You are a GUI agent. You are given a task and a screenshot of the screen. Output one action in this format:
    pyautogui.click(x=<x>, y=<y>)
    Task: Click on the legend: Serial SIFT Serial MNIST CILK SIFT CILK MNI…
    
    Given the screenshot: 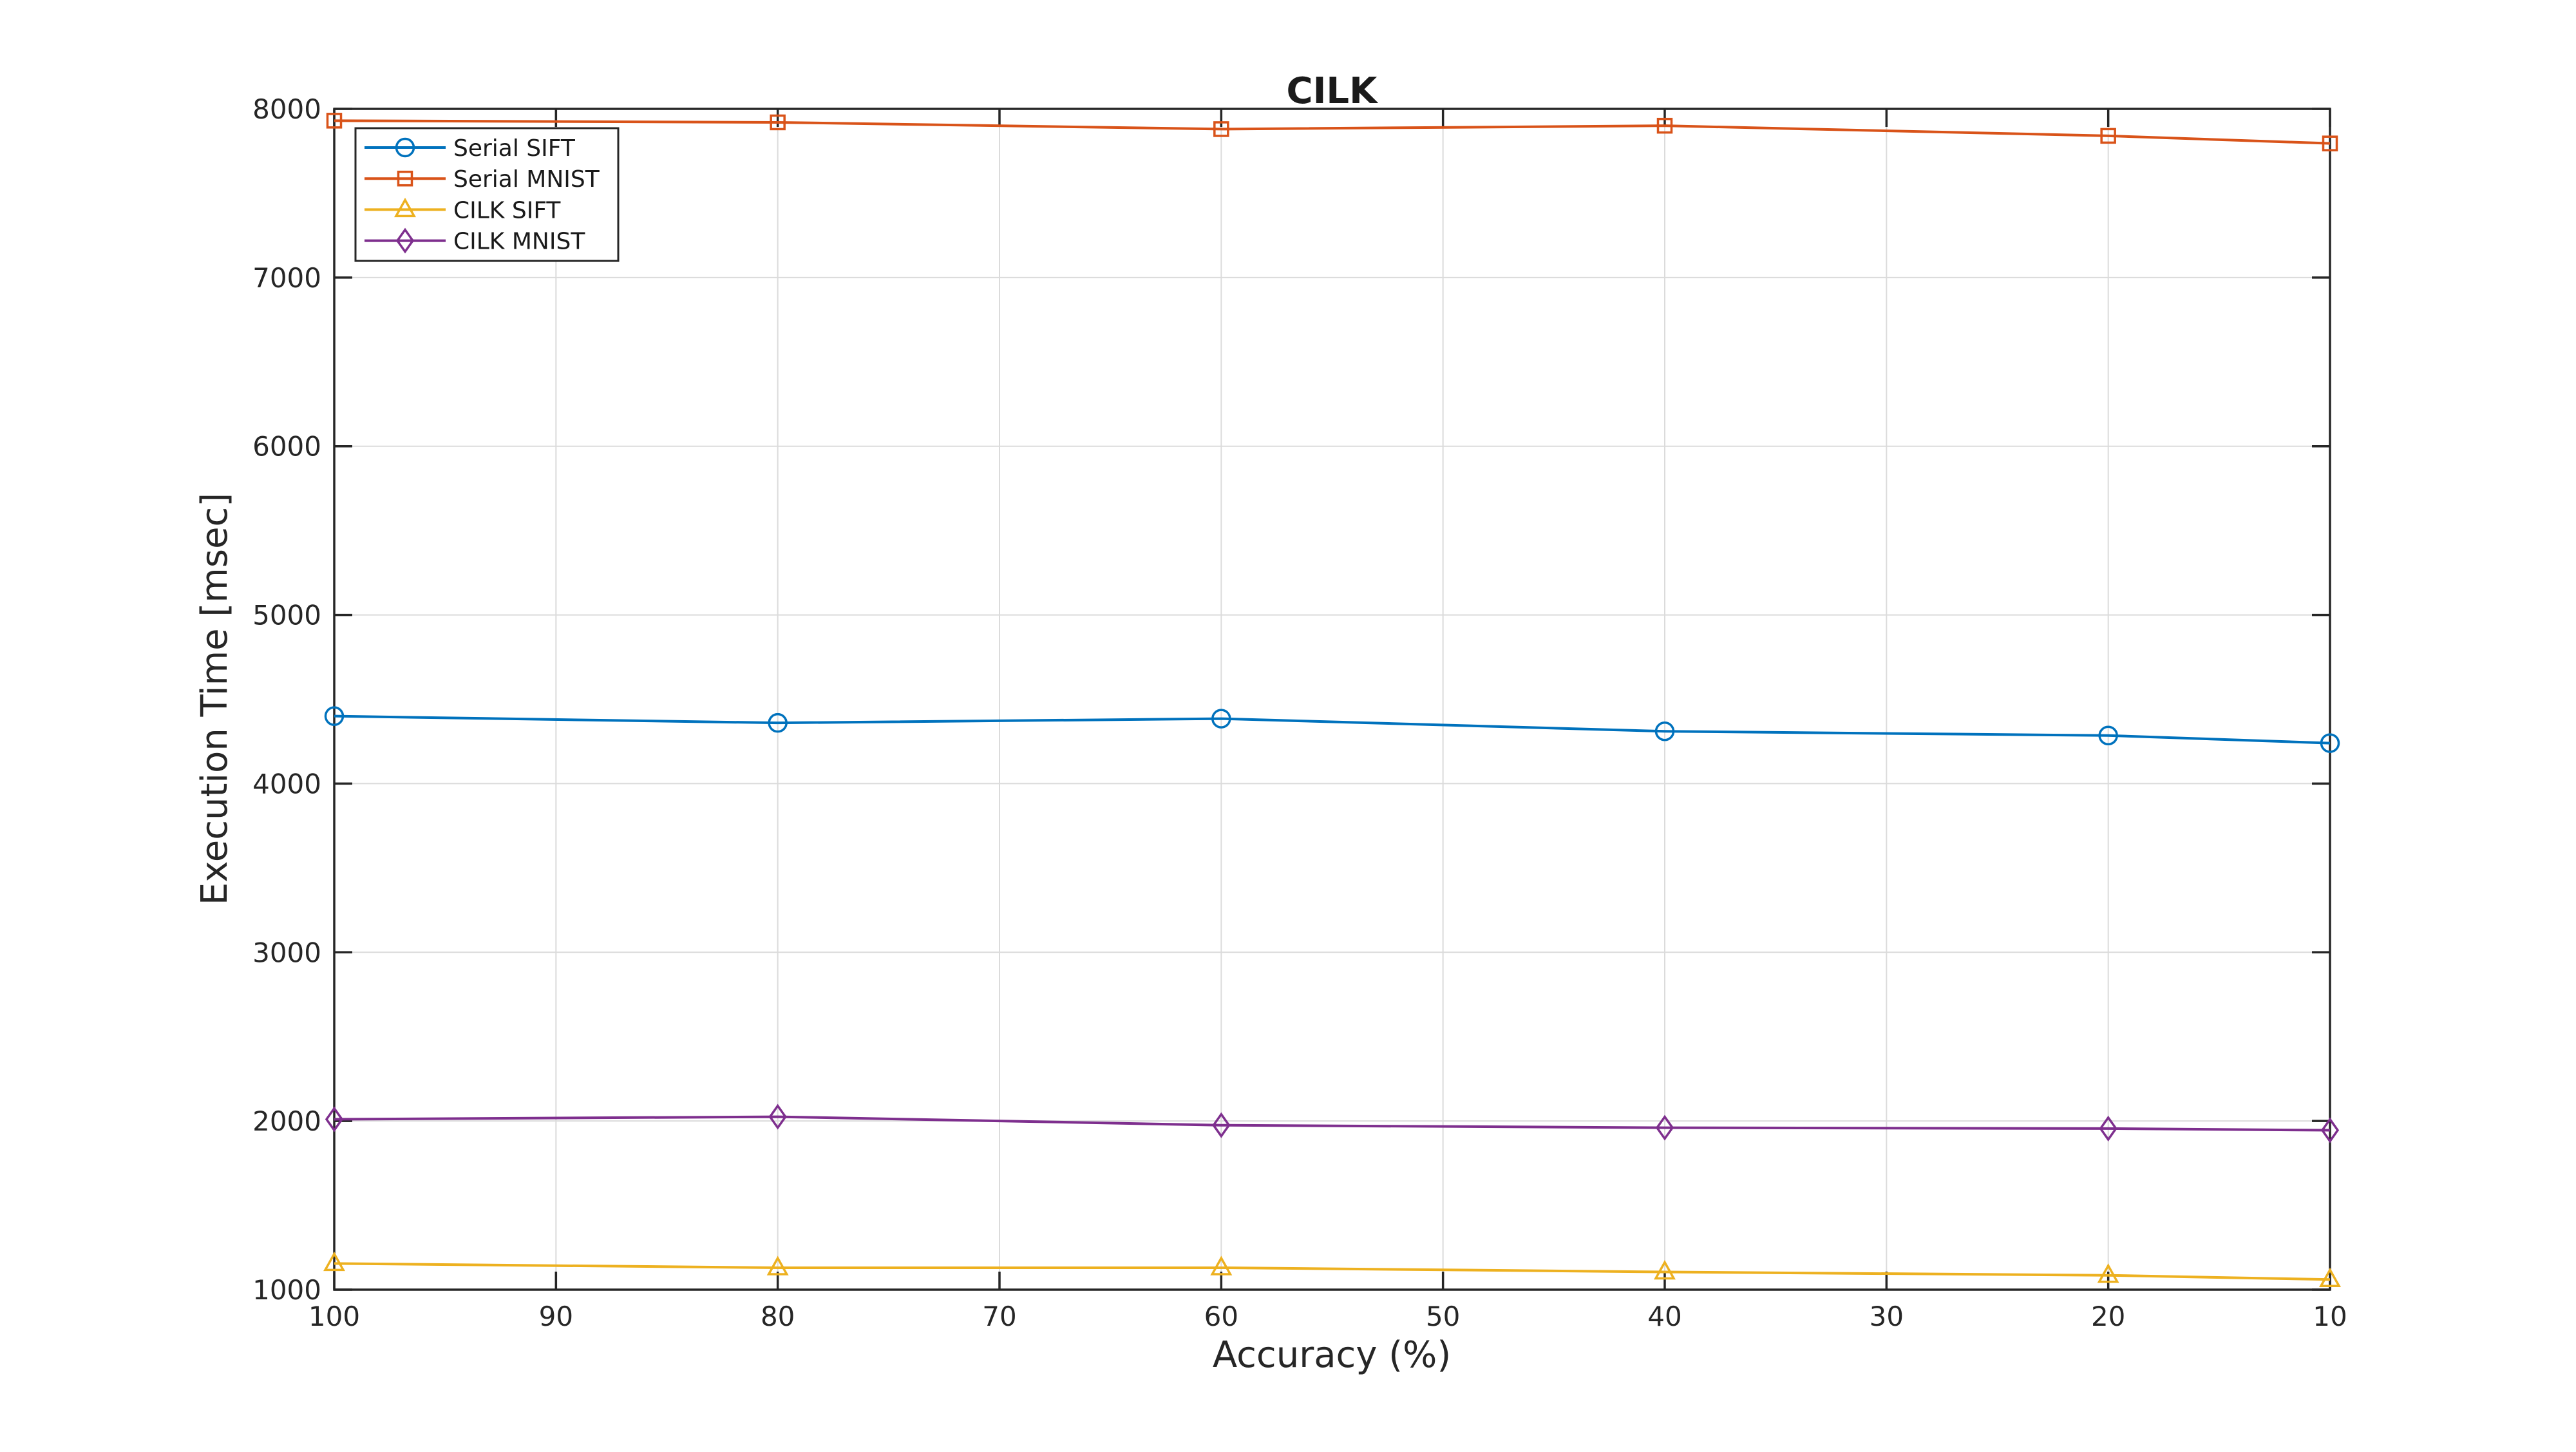 What is the action you would take?
    pyautogui.click(x=487, y=194)
    